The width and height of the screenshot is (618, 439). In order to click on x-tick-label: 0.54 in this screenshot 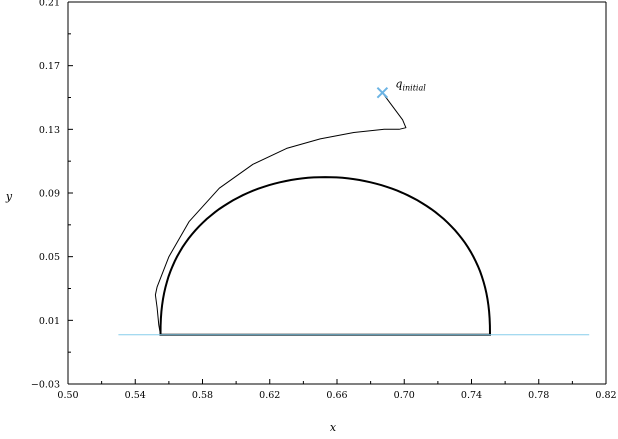, I will do `click(135, 395)`.